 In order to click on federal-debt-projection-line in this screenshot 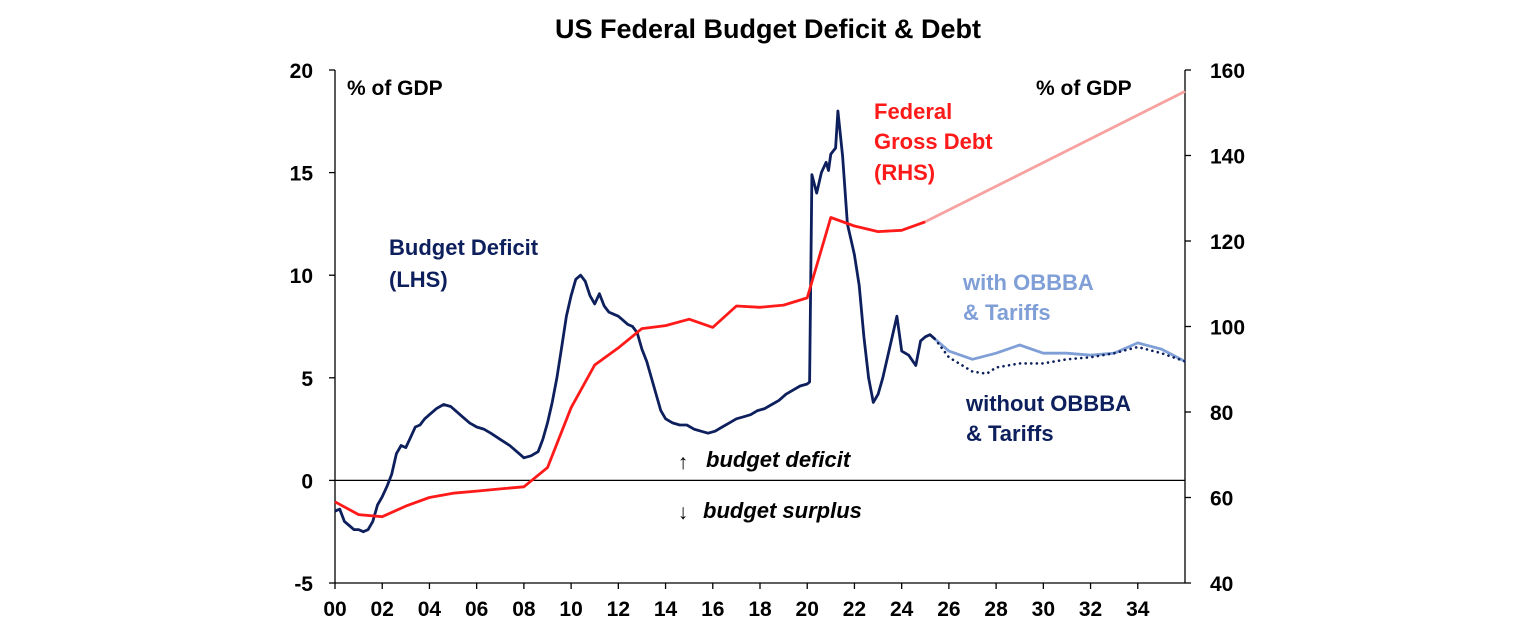, I will do `click(1055, 157)`.